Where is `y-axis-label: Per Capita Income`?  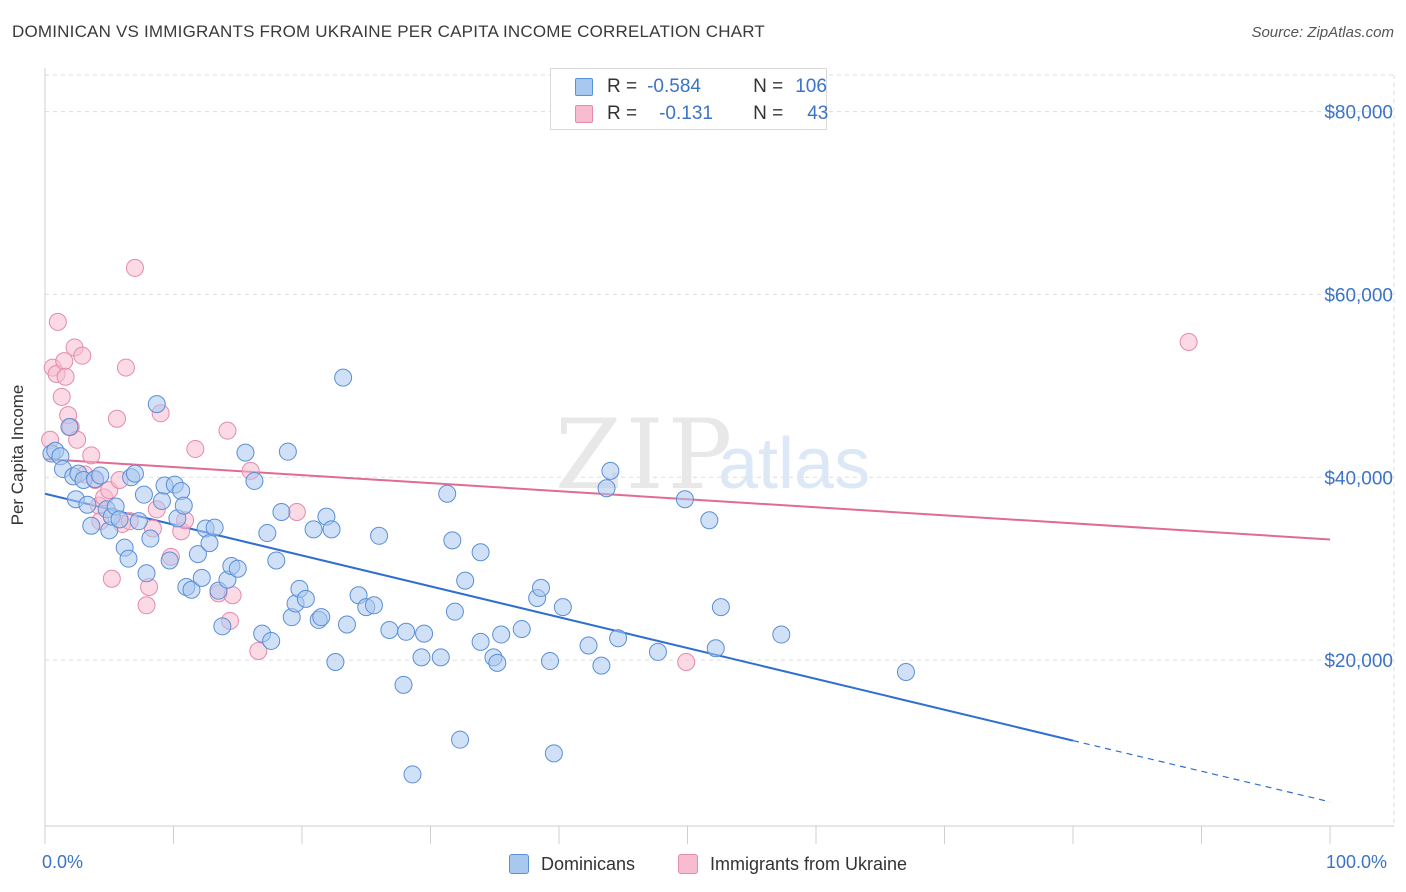
y-axis-label: Per Capita Income is located at coordinates (17, 455).